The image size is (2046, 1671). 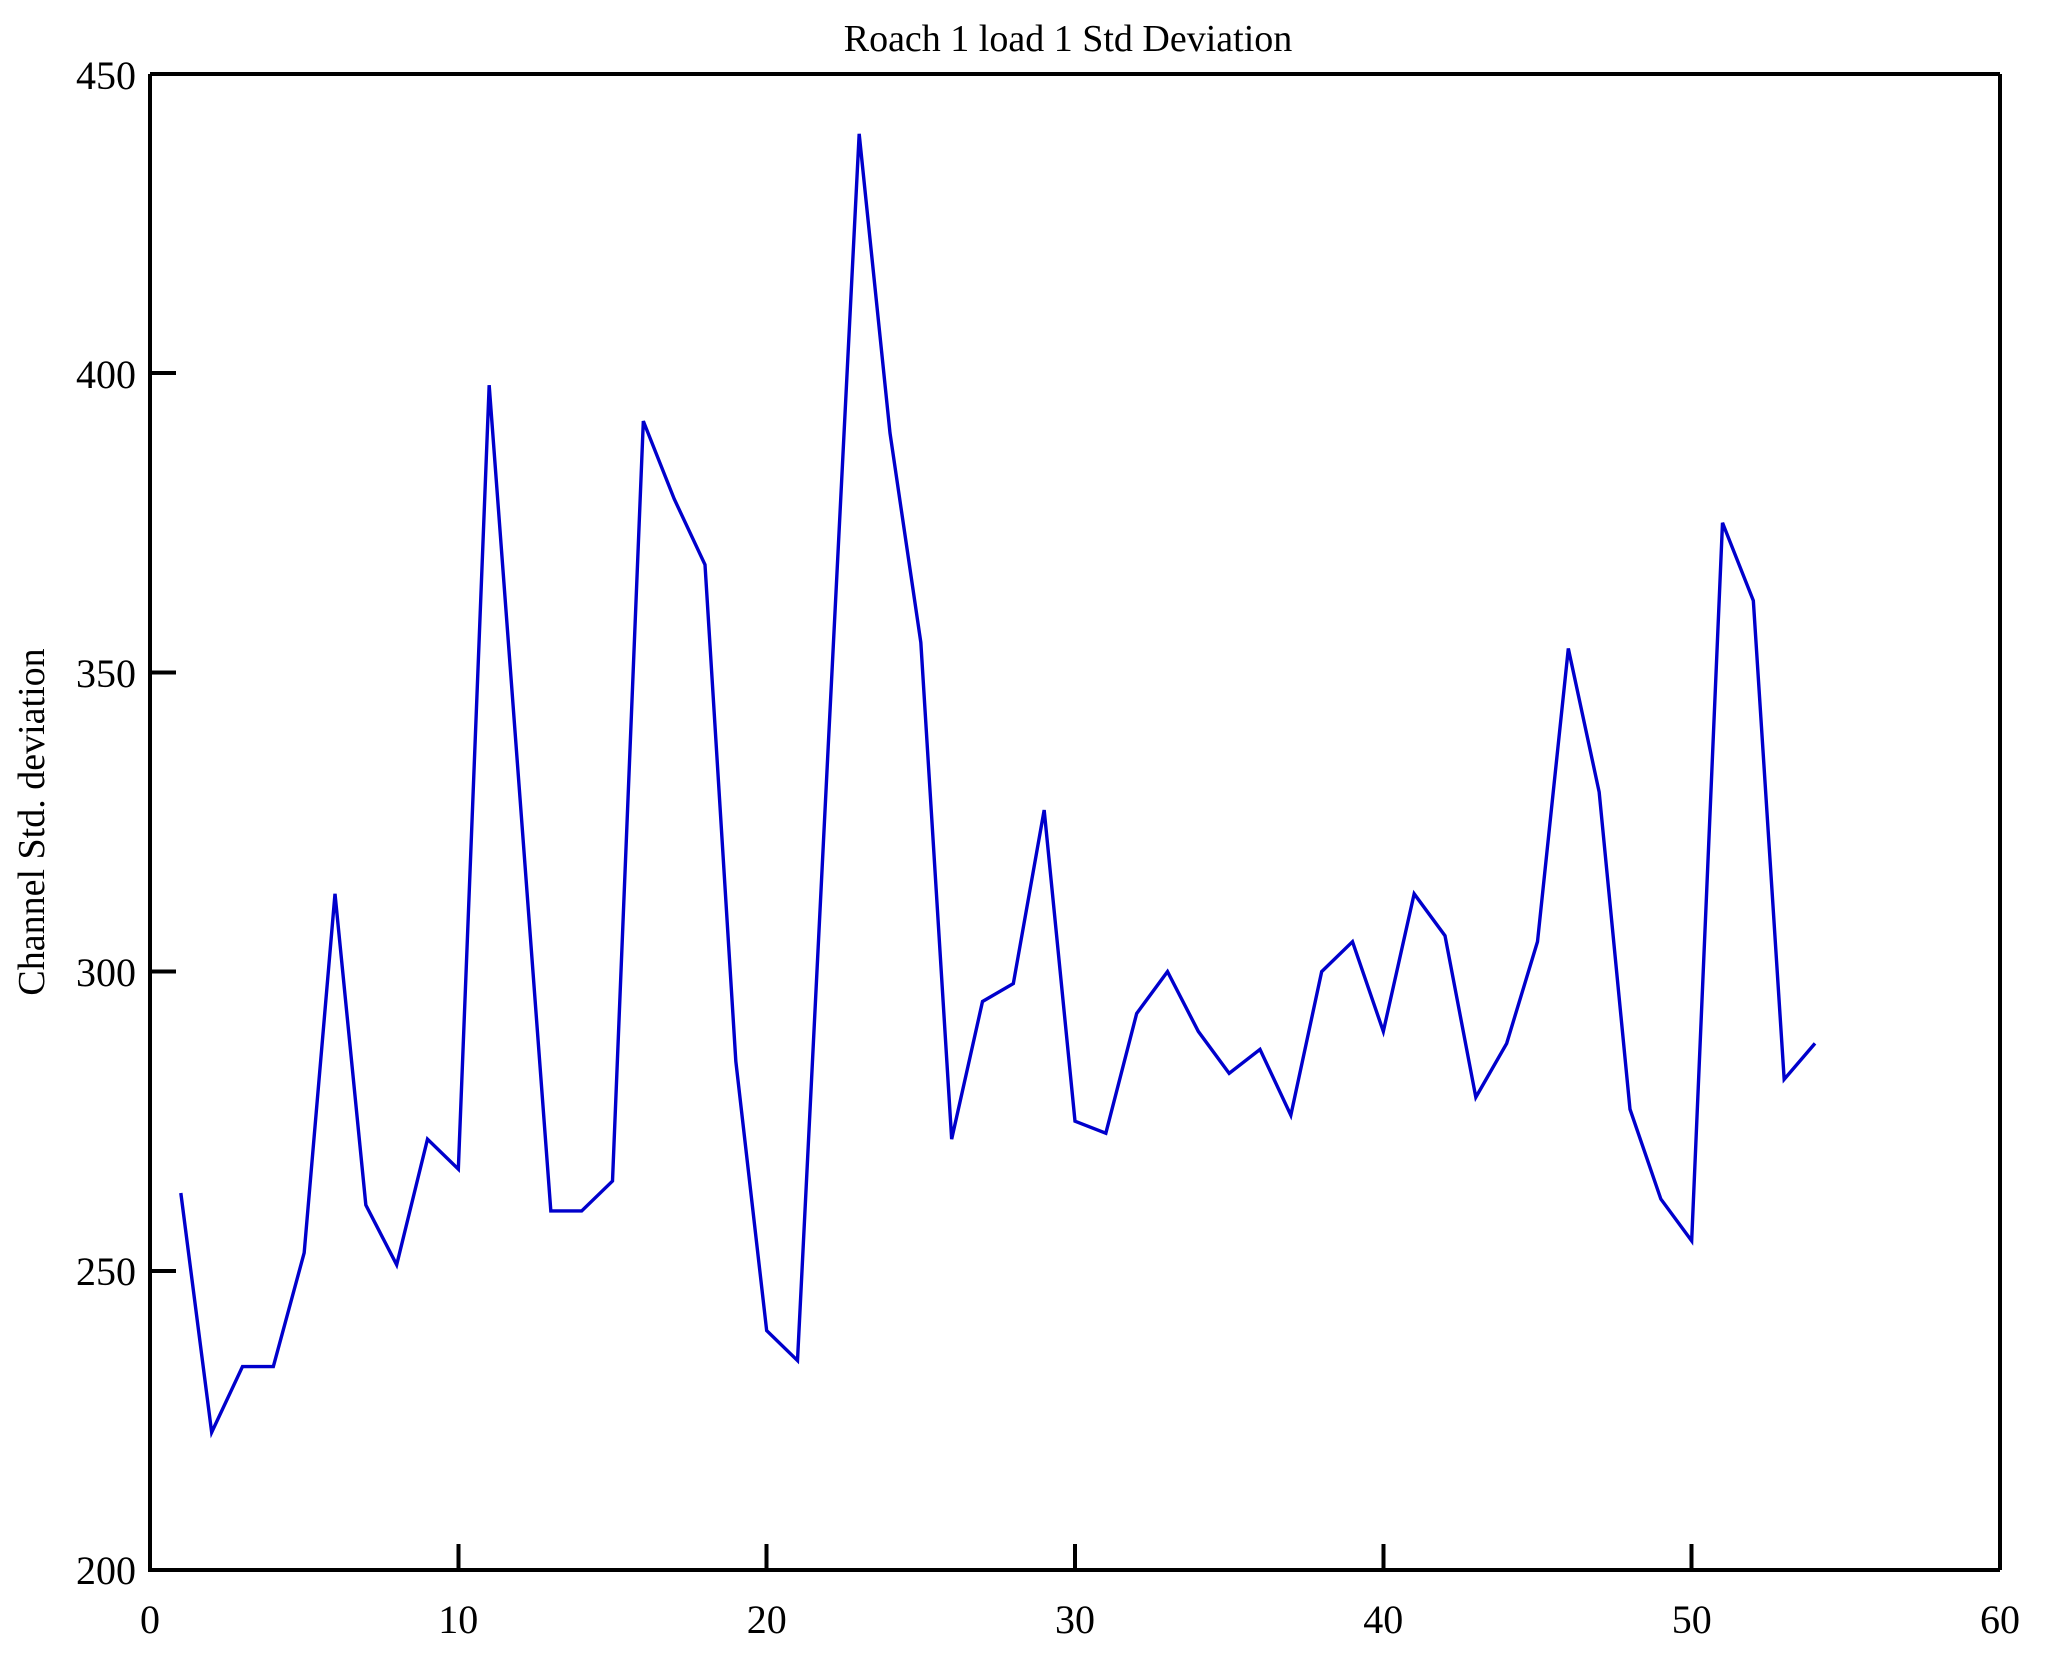 What do you see at coordinates (106, 673) in the screenshot?
I see `y-tick-label-350: 350` at bounding box center [106, 673].